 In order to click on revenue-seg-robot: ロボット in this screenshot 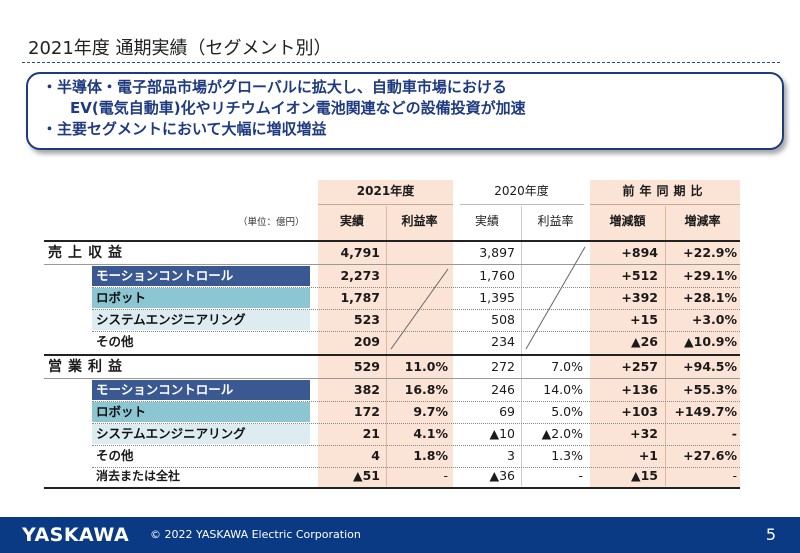, I will do `click(201, 298)`.